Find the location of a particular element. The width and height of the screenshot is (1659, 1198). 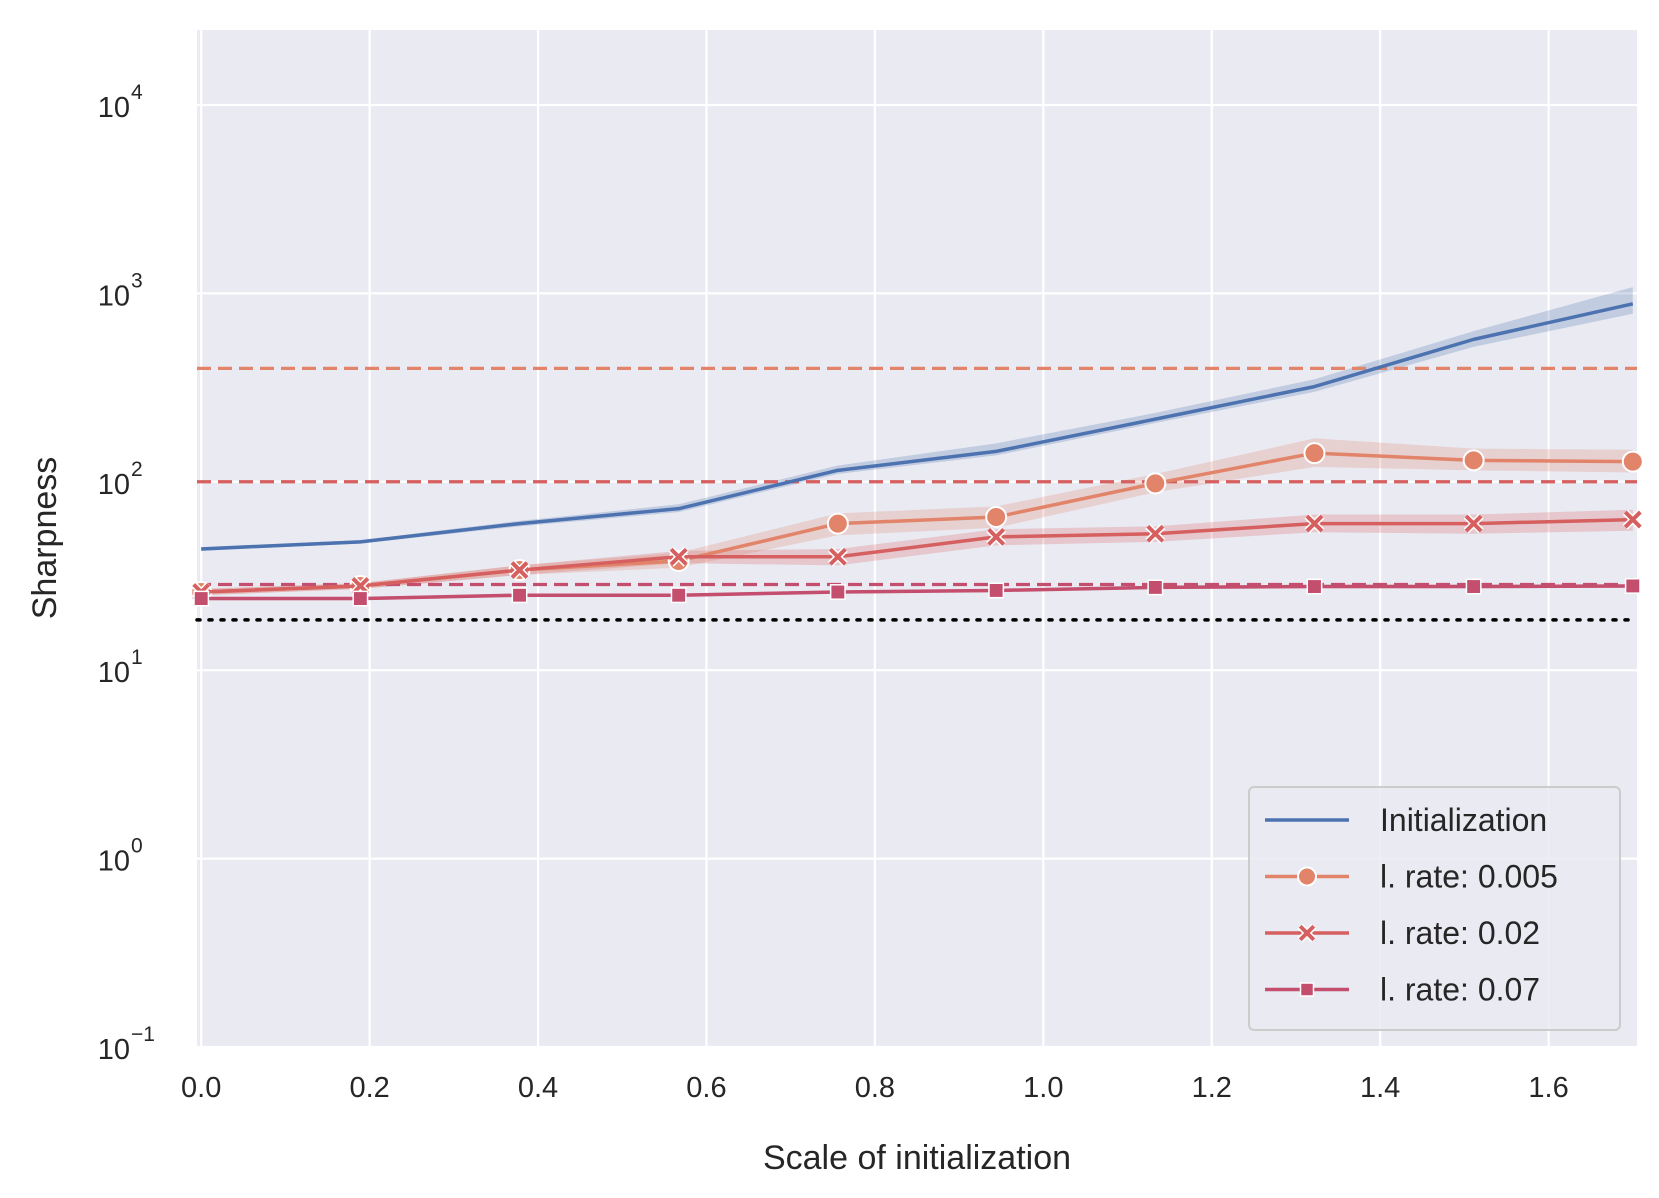

y-tick-exponent: 2 is located at coordinates (137, 469).